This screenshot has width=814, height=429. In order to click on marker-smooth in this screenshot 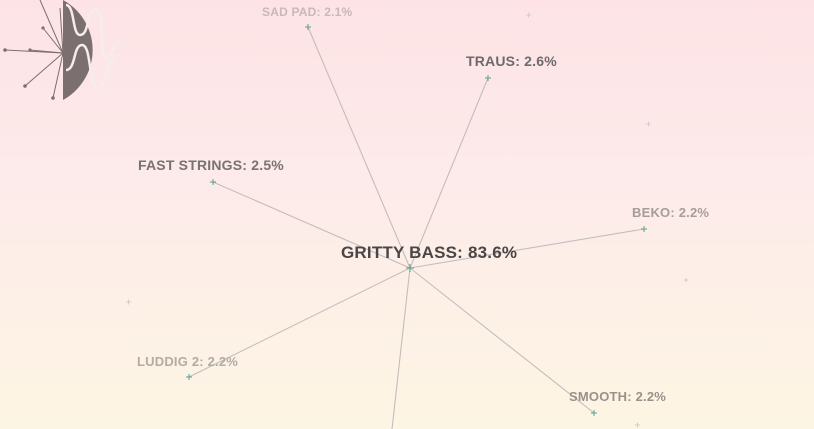, I will do `click(594, 413)`.